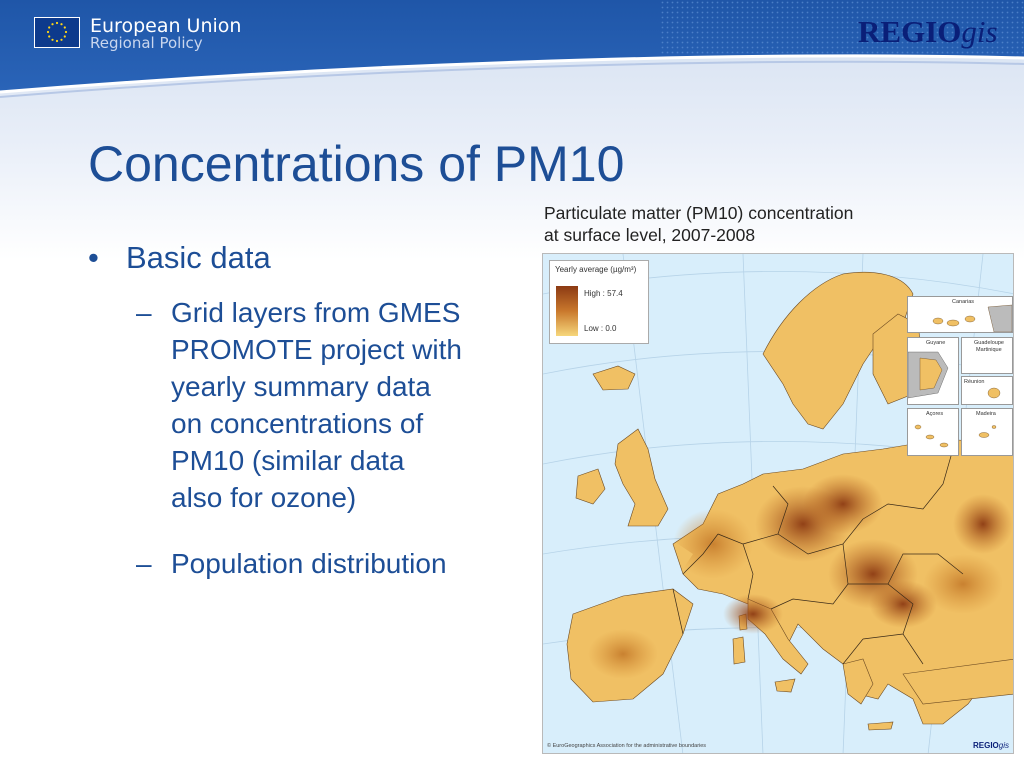 This screenshot has height=768, width=1024. Describe the element at coordinates (933, 432) in the screenshot. I see `inset-acores: Açores` at that location.